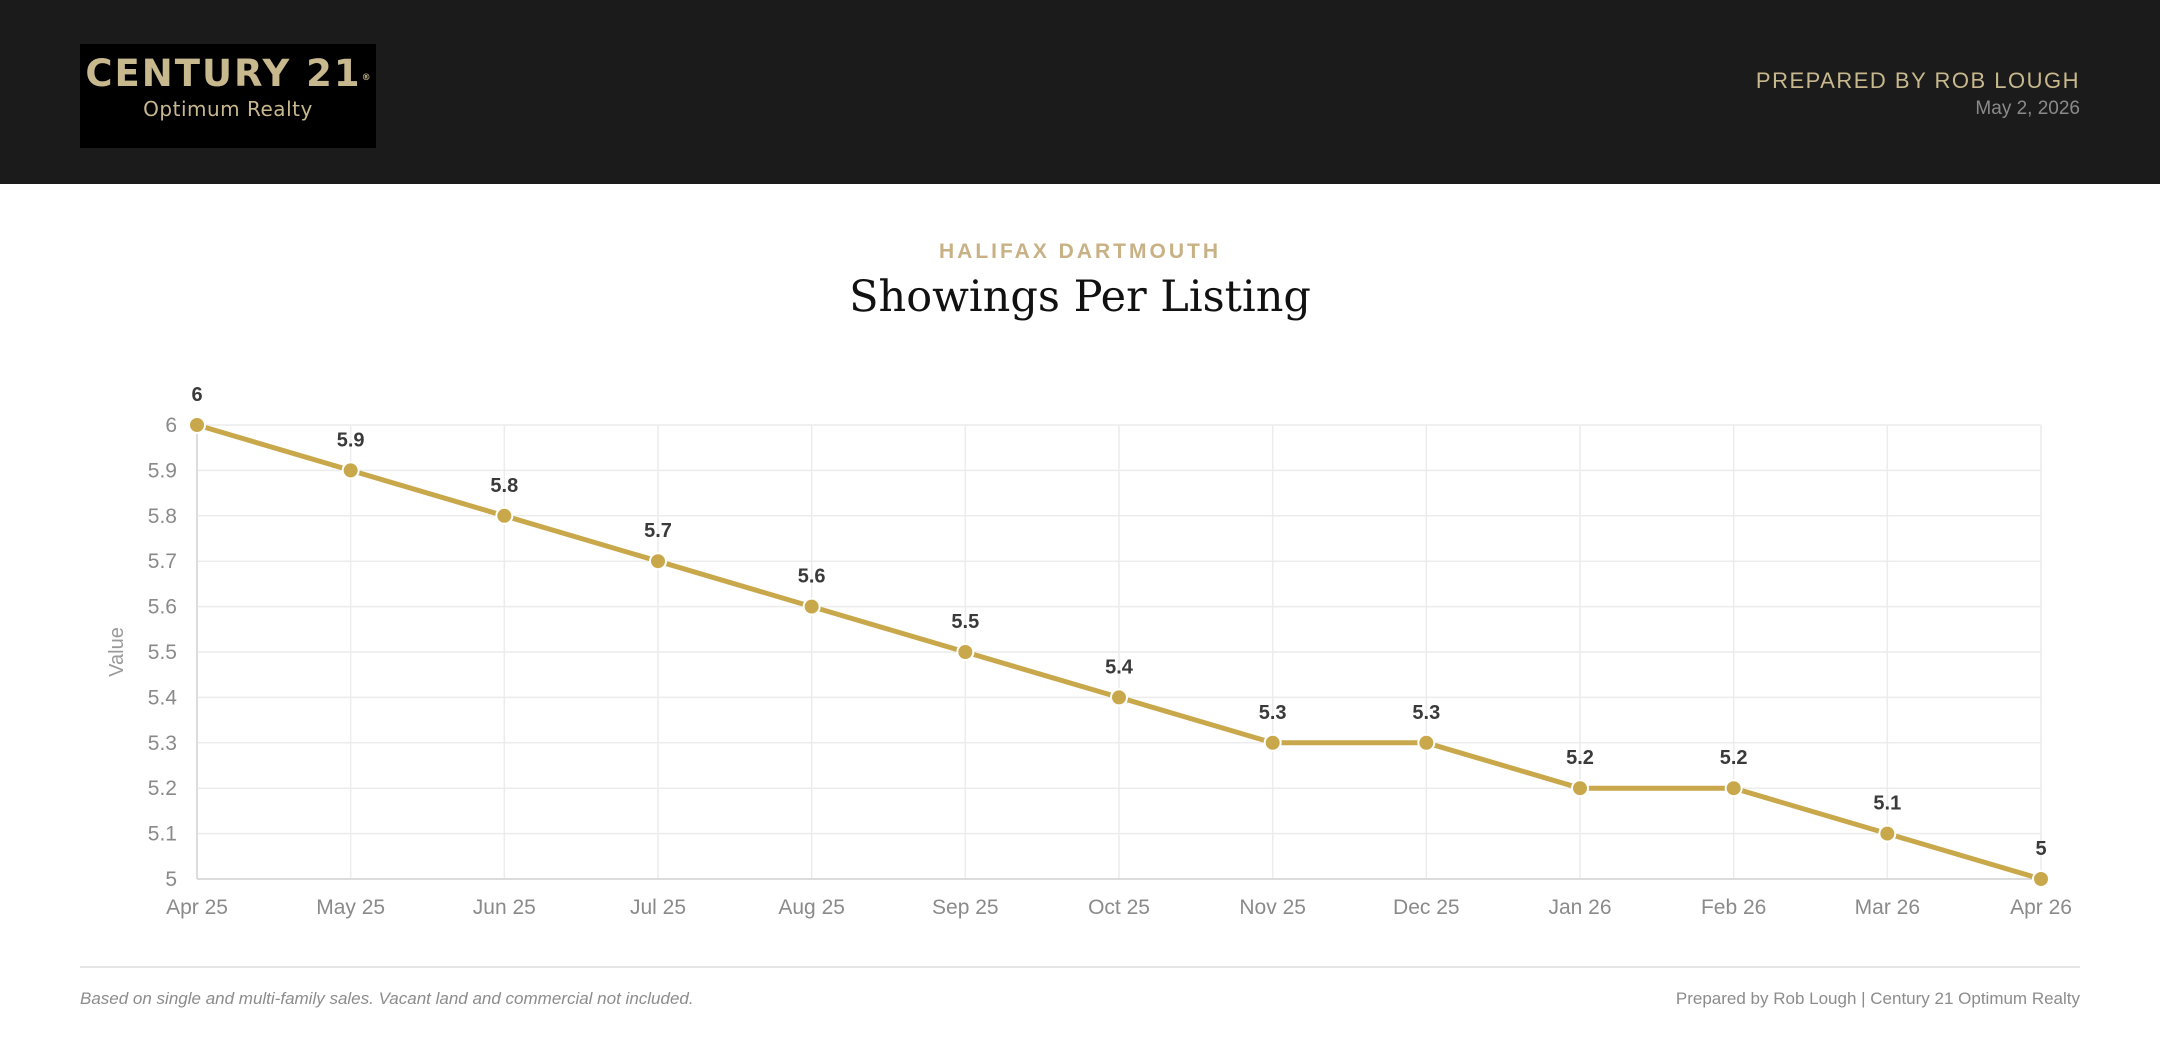 This screenshot has height=1048, width=2160. Describe the element at coordinates (2040, 849) in the screenshot. I see `data-label: 5` at that location.